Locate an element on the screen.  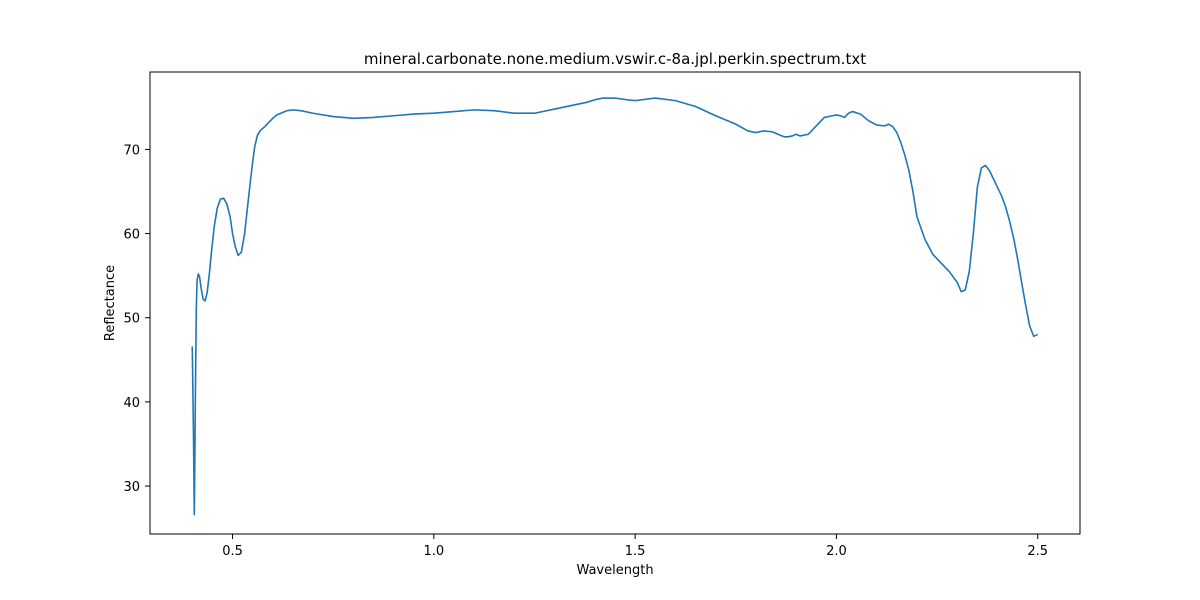
y-tick-label: 30 is located at coordinates (131, 487).